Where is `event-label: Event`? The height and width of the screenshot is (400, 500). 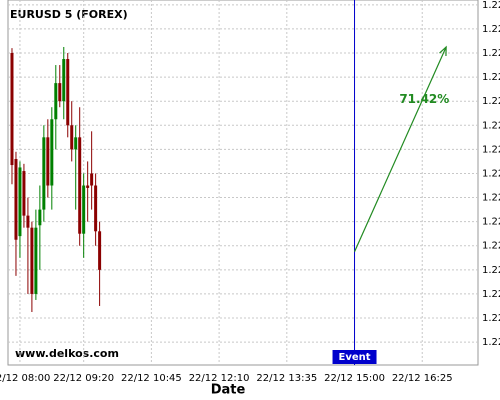
event-label: Event is located at coordinates (355, 357).